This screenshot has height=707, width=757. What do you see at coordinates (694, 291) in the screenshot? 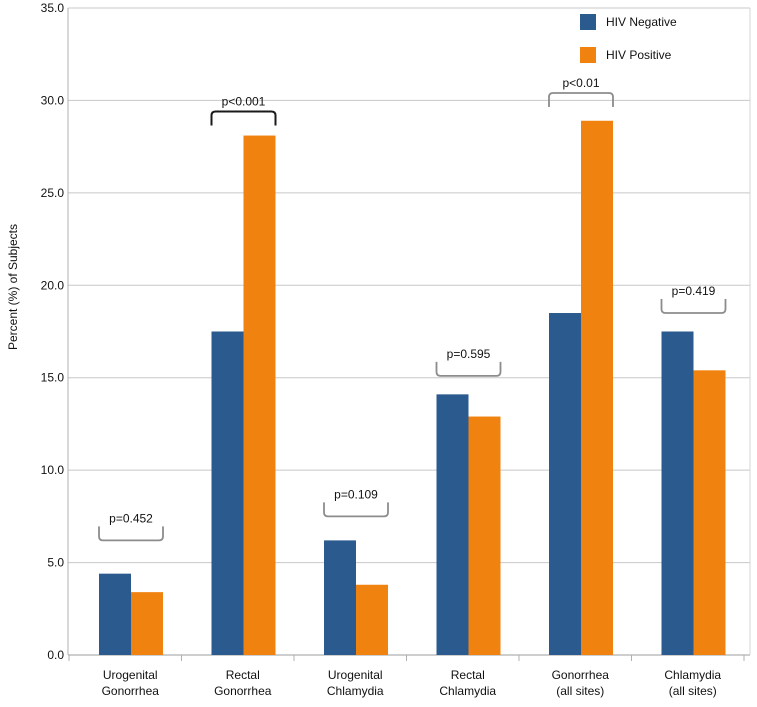
I see `p-value-label: p=0.419` at bounding box center [694, 291].